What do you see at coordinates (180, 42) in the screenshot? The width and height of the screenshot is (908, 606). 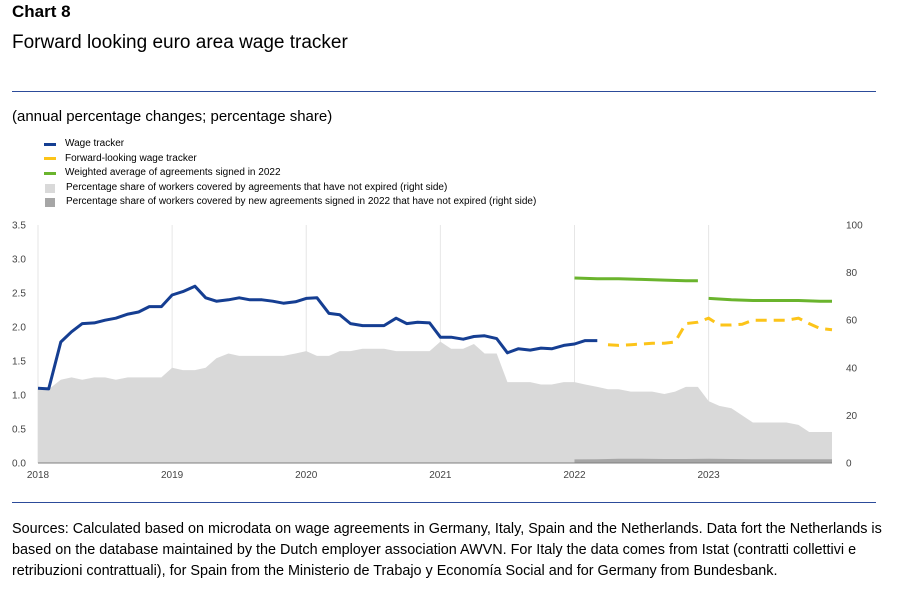 I see `chart-title: Forward looking euro area wage tracker` at bounding box center [180, 42].